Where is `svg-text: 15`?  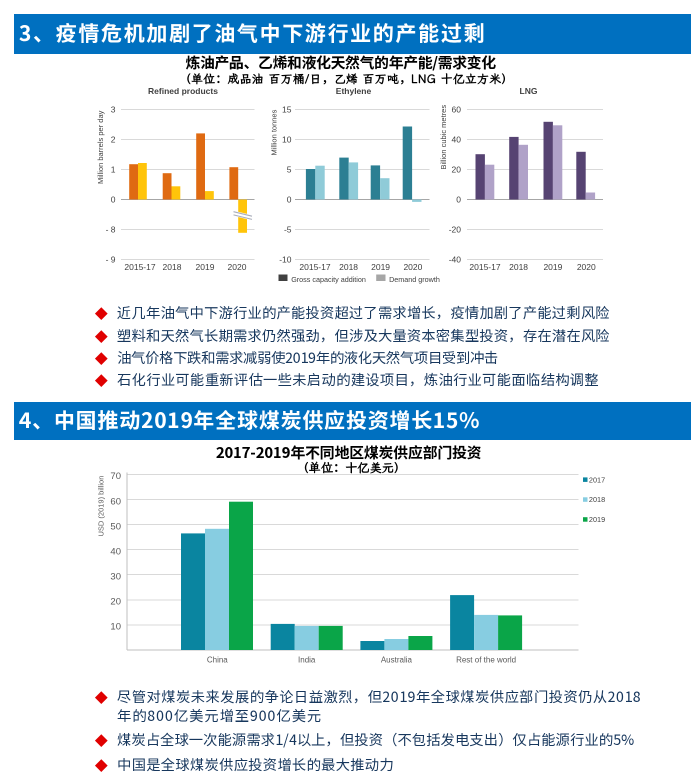
svg-text: 15 is located at coordinates (287, 110).